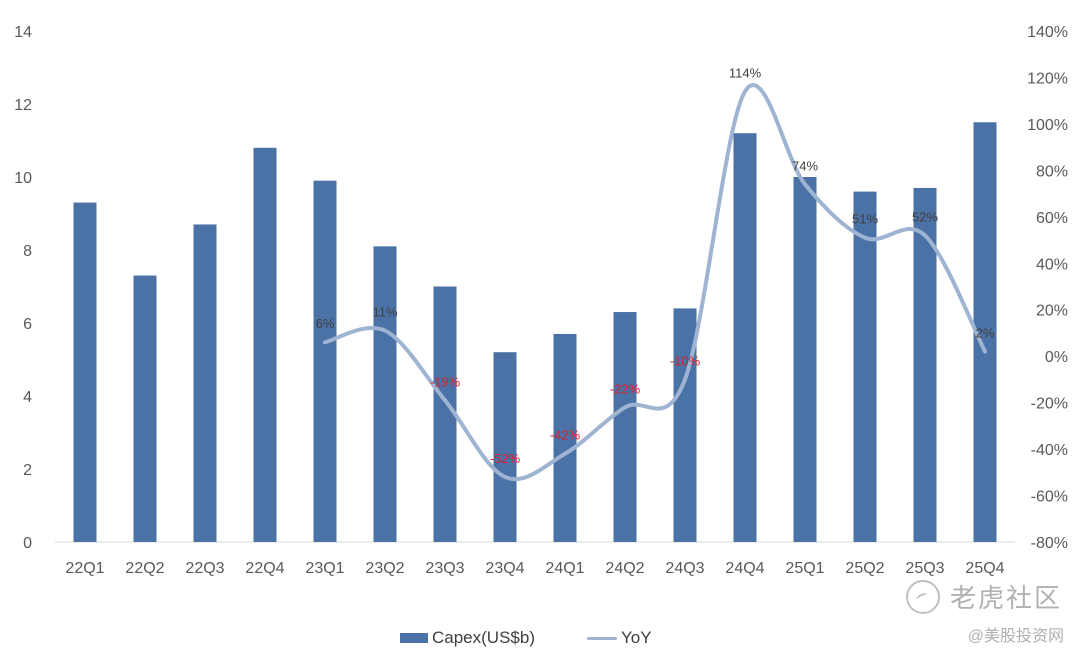 The image size is (1080, 657). Describe the element at coordinates (483, 637) in the screenshot. I see `legend-label-capex: Capex(US$b)` at that location.